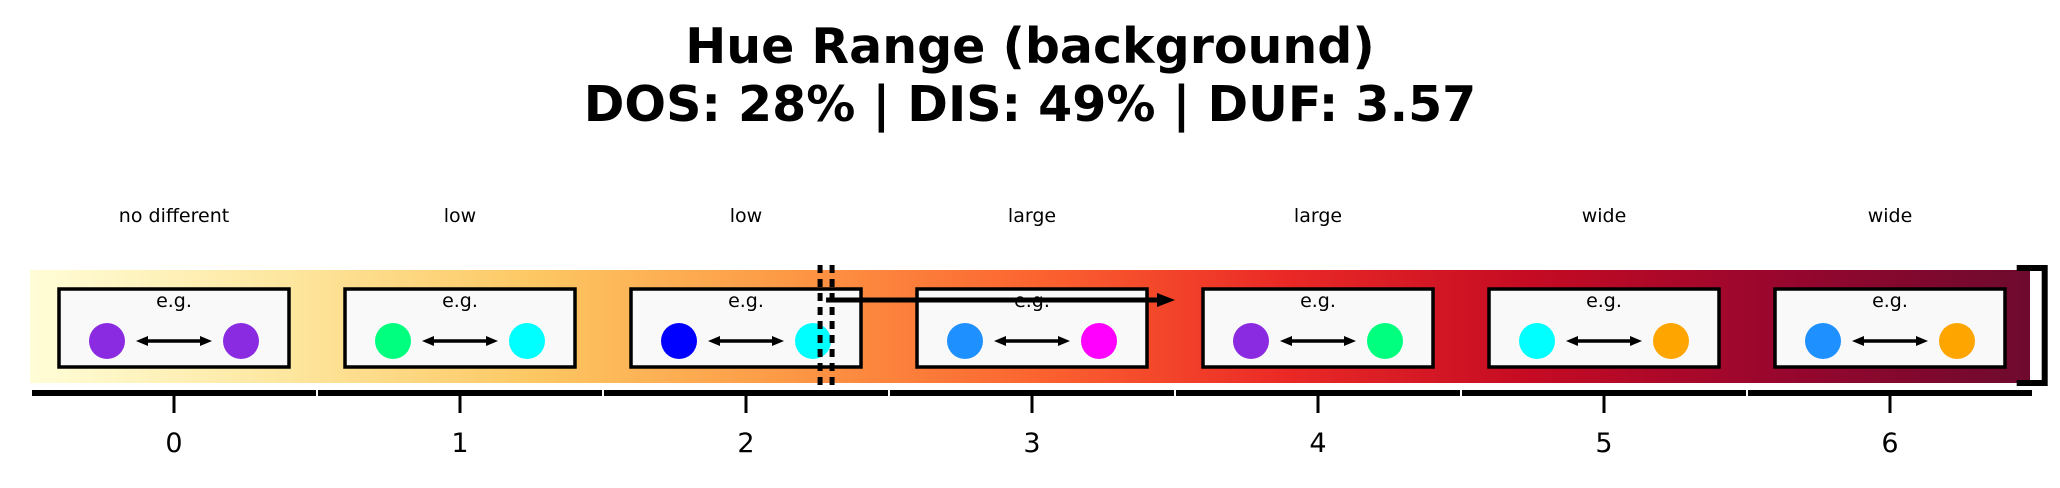 This screenshot has height=488, width=2060. Describe the element at coordinates (174, 216) in the screenshot. I see `category-label: no different` at that location.